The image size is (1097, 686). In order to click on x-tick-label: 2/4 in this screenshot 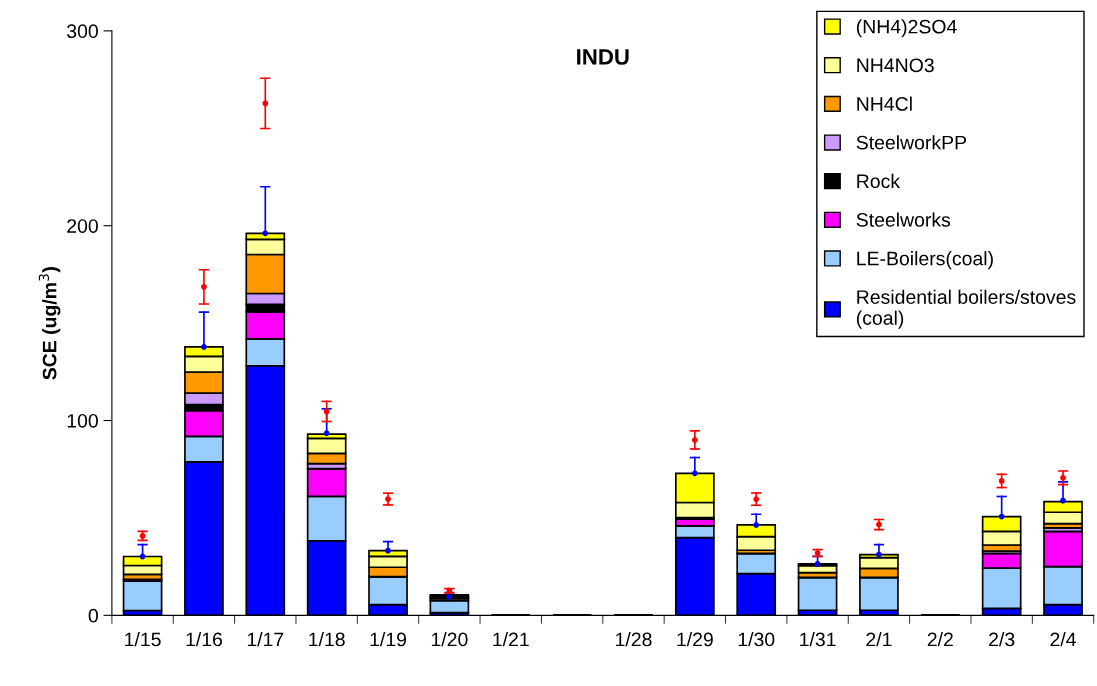, I will do `click(1063, 639)`.